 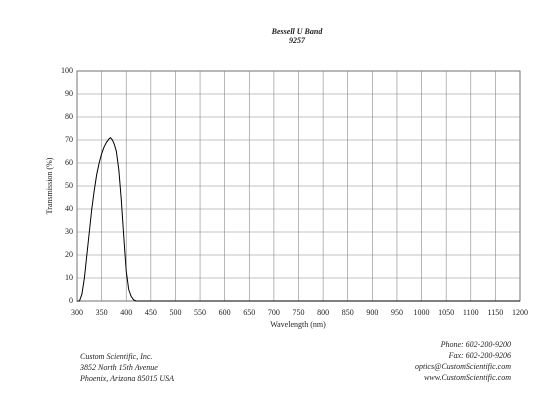 I want to click on y-tick-label: 100, so click(x=67, y=70).